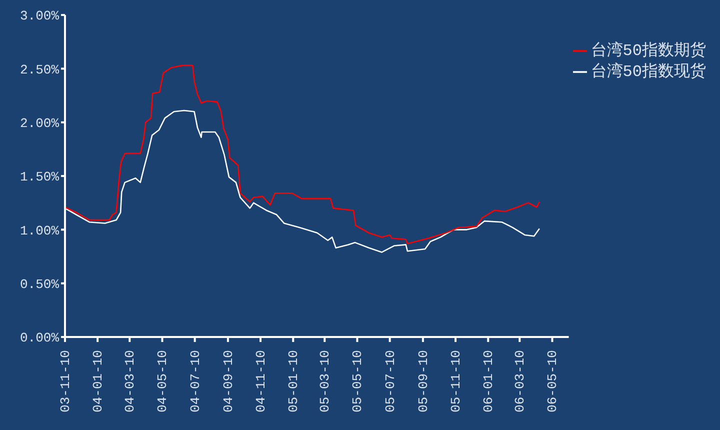 This screenshot has width=720, height=430. Describe the element at coordinates (40, 177) in the screenshot. I see `y-tick-label: 1.50%` at that location.